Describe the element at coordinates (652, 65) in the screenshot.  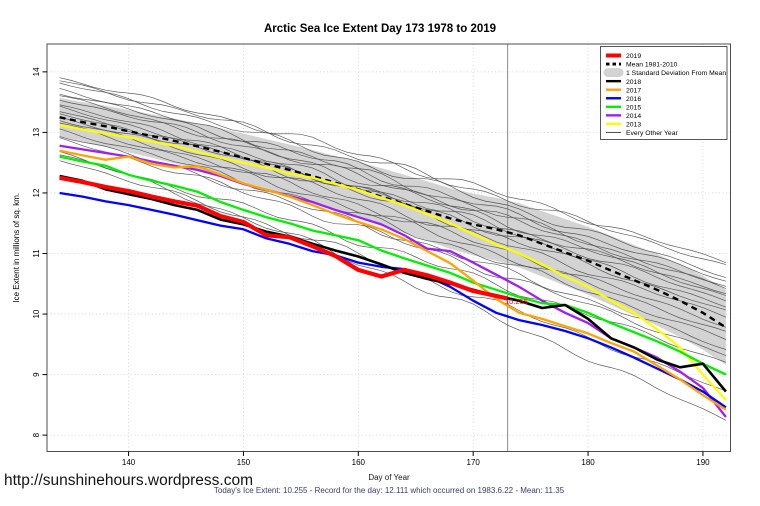
I see `legend-label: Mean 1981-2010` at that location.